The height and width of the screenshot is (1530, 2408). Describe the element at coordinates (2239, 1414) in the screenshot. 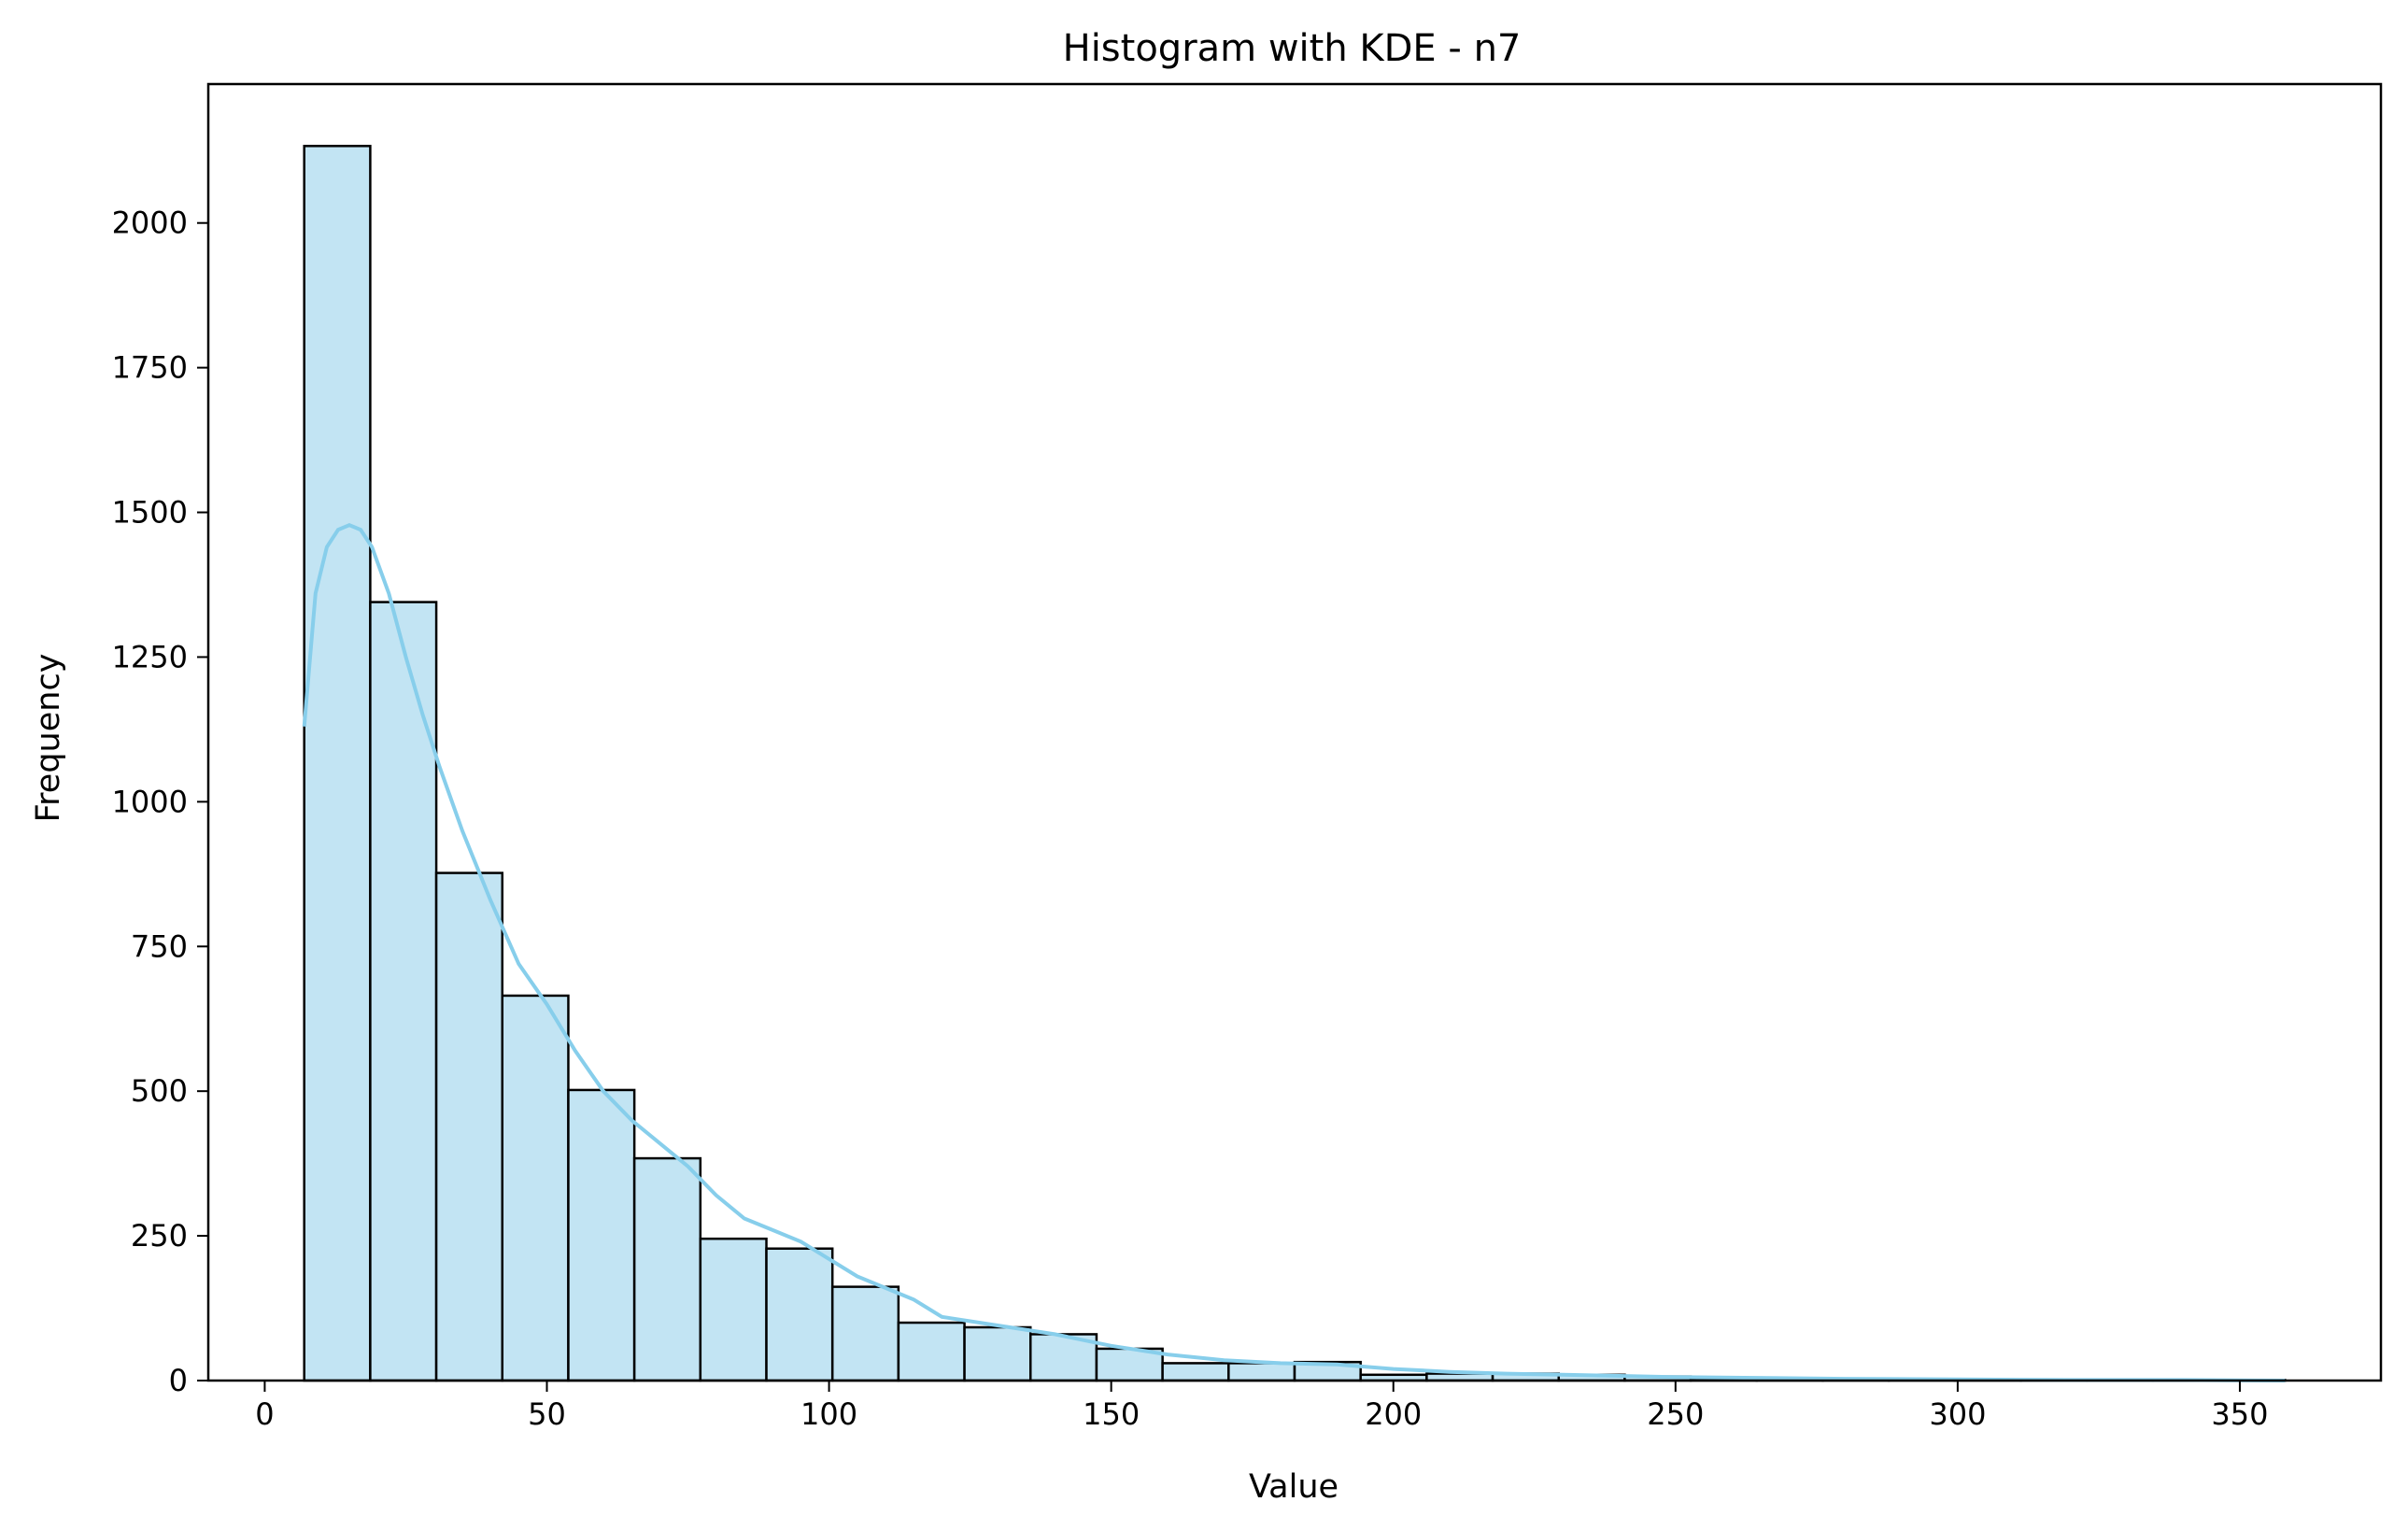

I see `x-tick-label: 350` at that location.